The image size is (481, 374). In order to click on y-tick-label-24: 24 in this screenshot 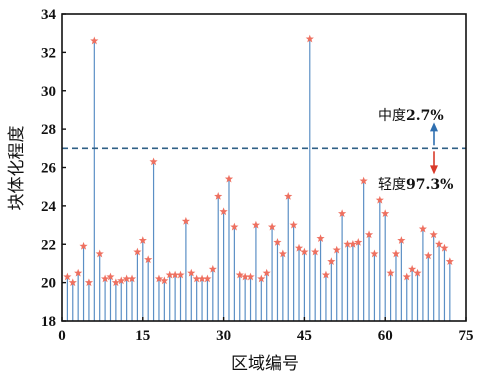, I will do `click(49, 207)`.